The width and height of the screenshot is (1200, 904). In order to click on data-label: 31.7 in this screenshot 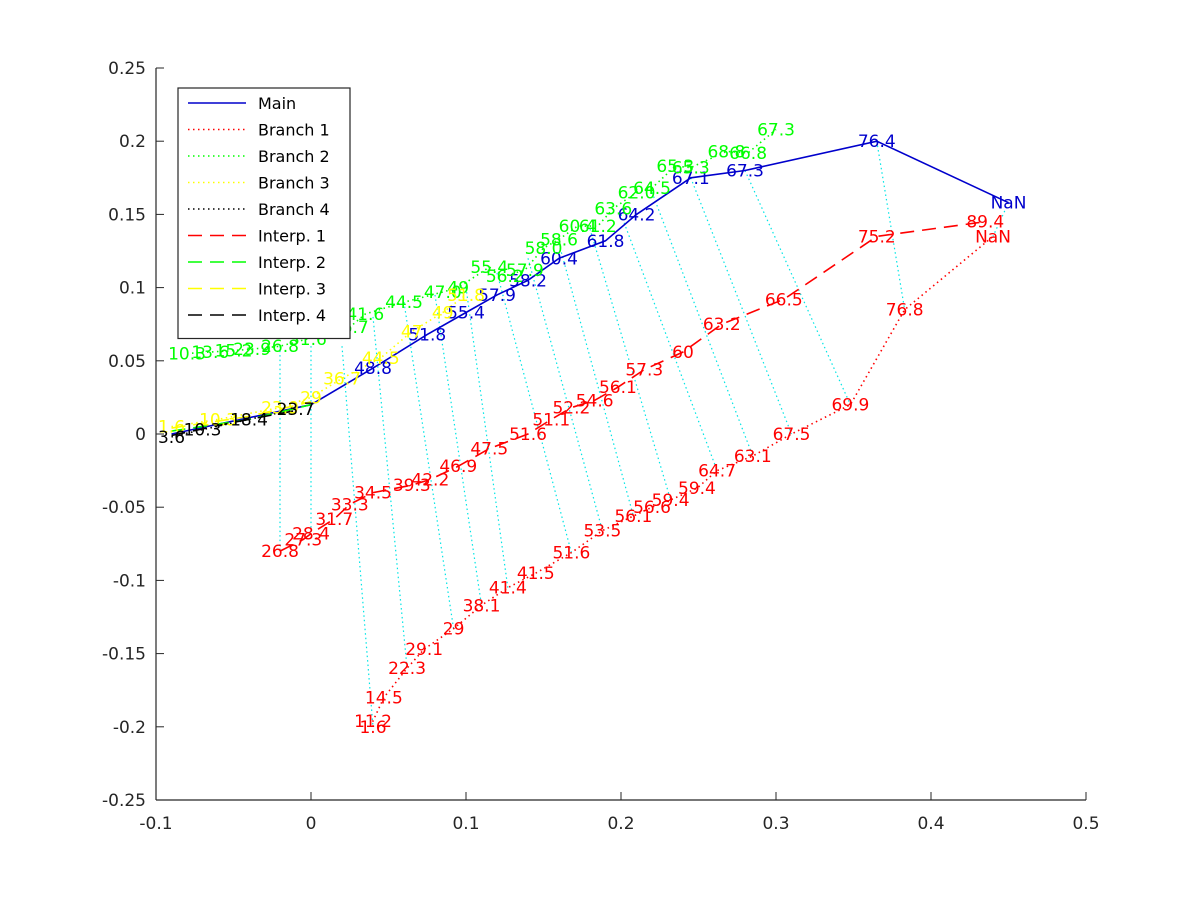, I will do `click(334, 520)`.